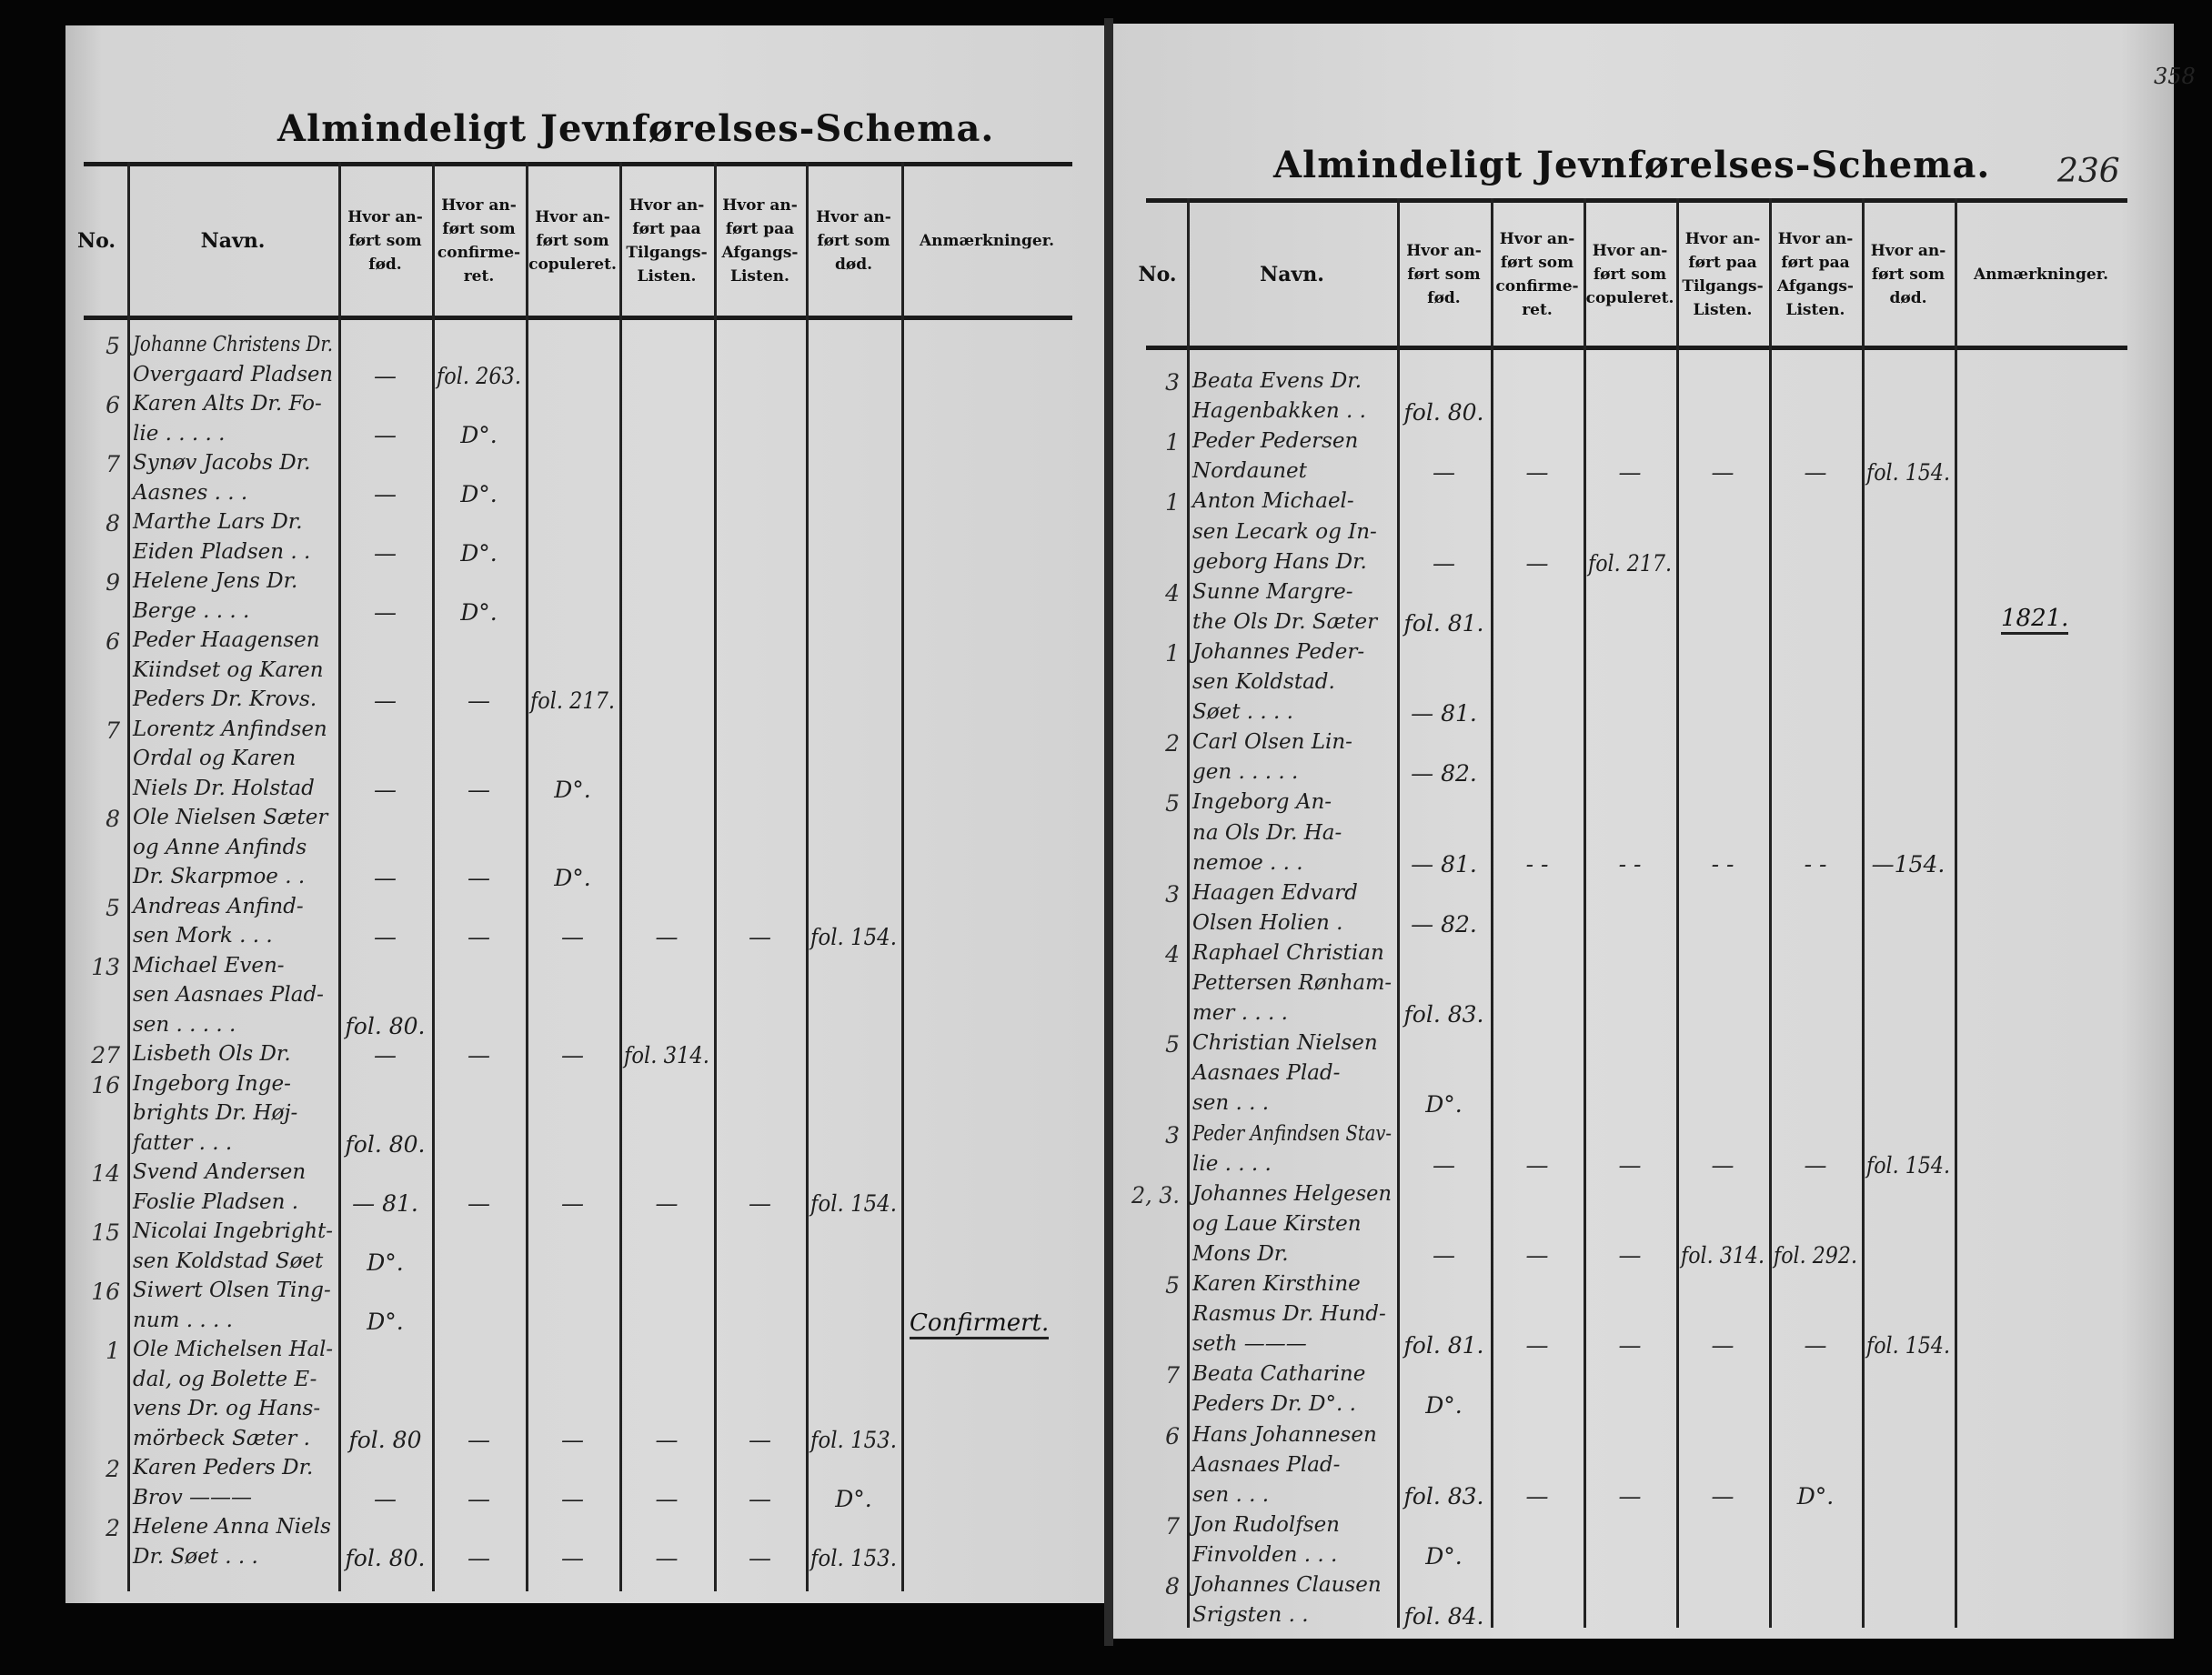  I want to click on right-entry-name-line: Aasnaes Plad-, so click(1266, 1464).